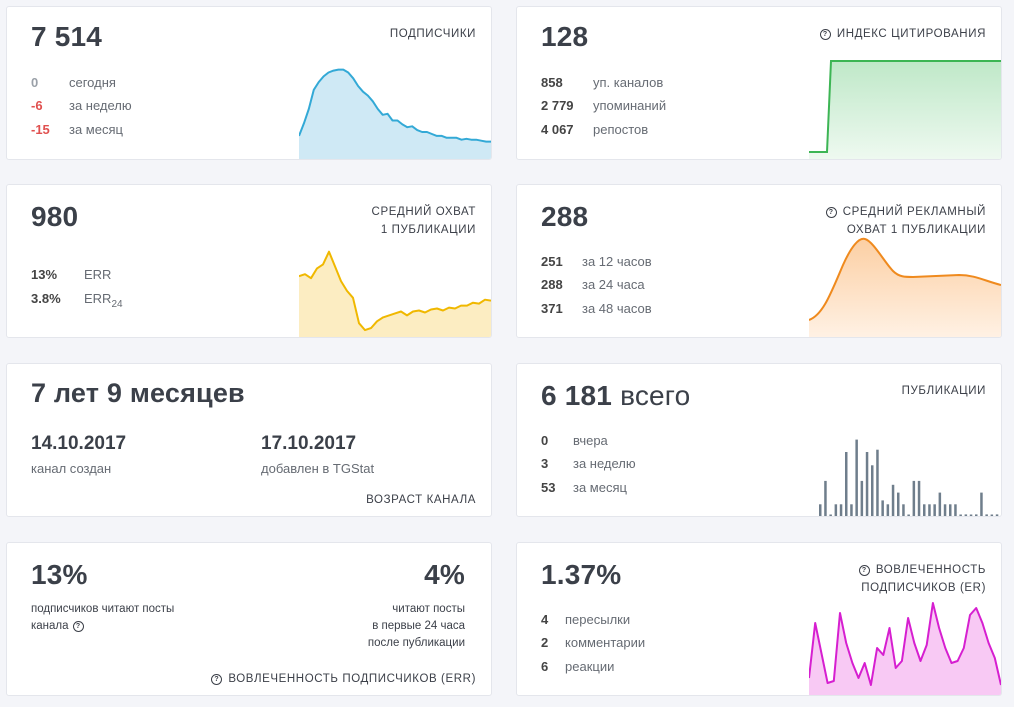  Describe the element at coordinates (578, 666) in the screenshot. I see `stat-reactions: 6 реакции` at that location.